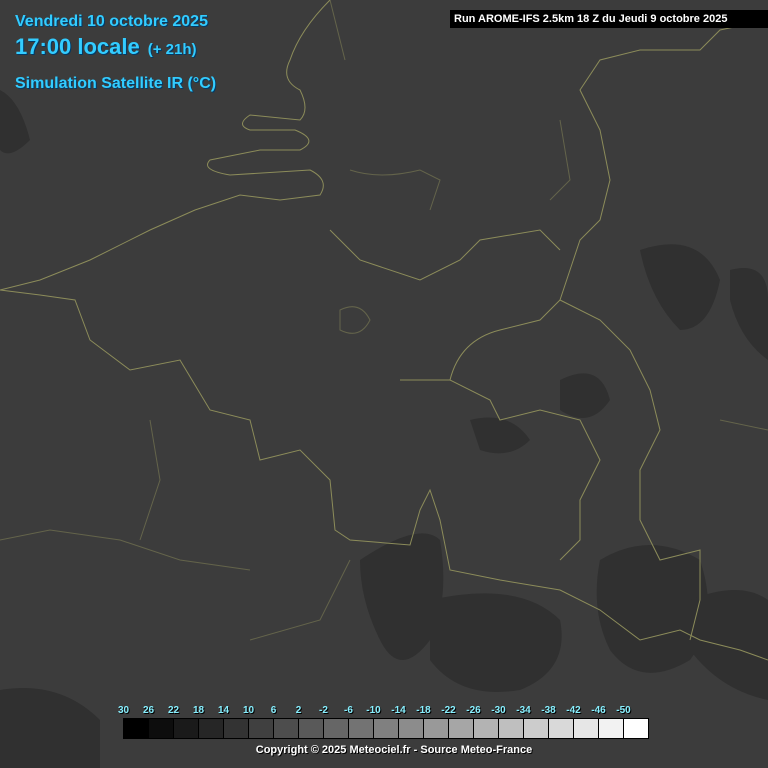  Describe the element at coordinates (123, 710) in the screenshot. I see `legend-label: 30` at that location.